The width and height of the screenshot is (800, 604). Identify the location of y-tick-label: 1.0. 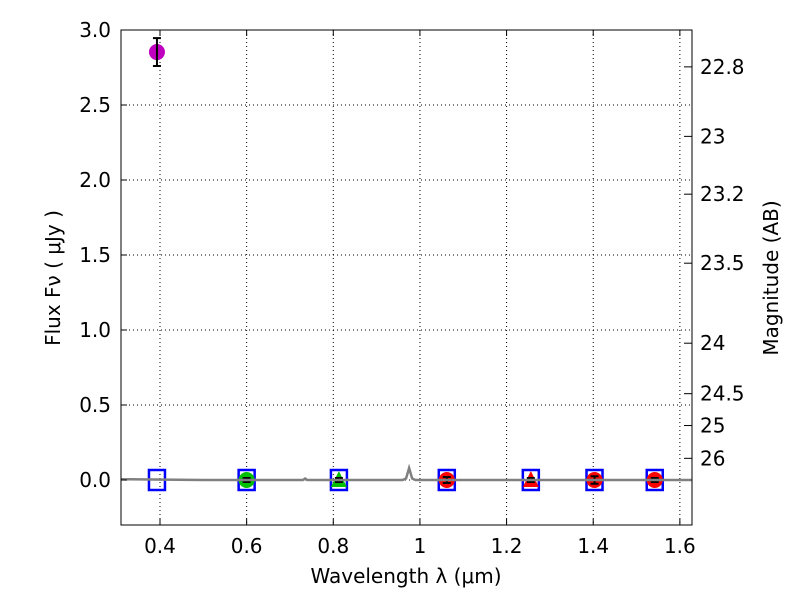
(95, 330).